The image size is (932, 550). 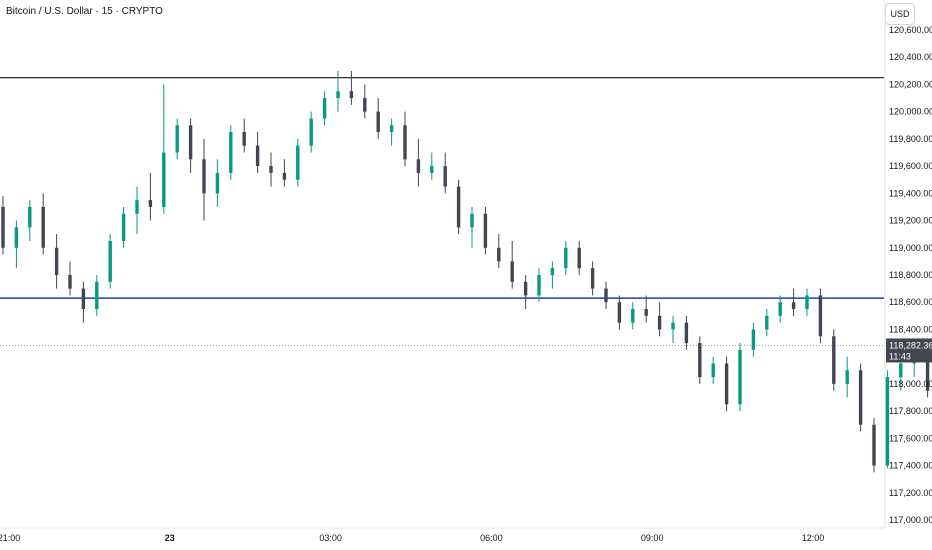 What do you see at coordinates (909, 350) in the screenshot?
I see `price-tag: 118,282.36 11:43` at bounding box center [909, 350].